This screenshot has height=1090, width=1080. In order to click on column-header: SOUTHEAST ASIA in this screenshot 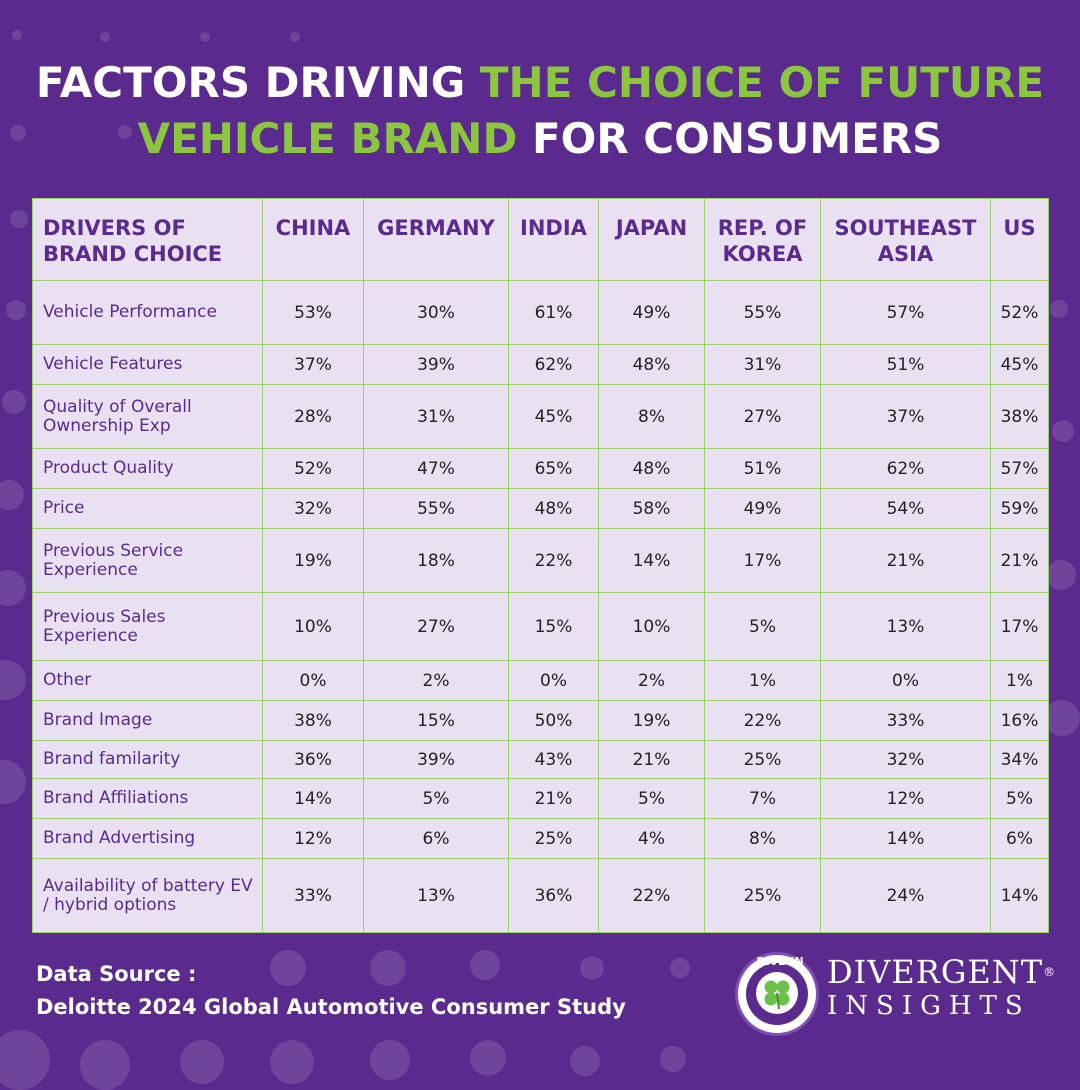, I will do `click(905, 239)`.